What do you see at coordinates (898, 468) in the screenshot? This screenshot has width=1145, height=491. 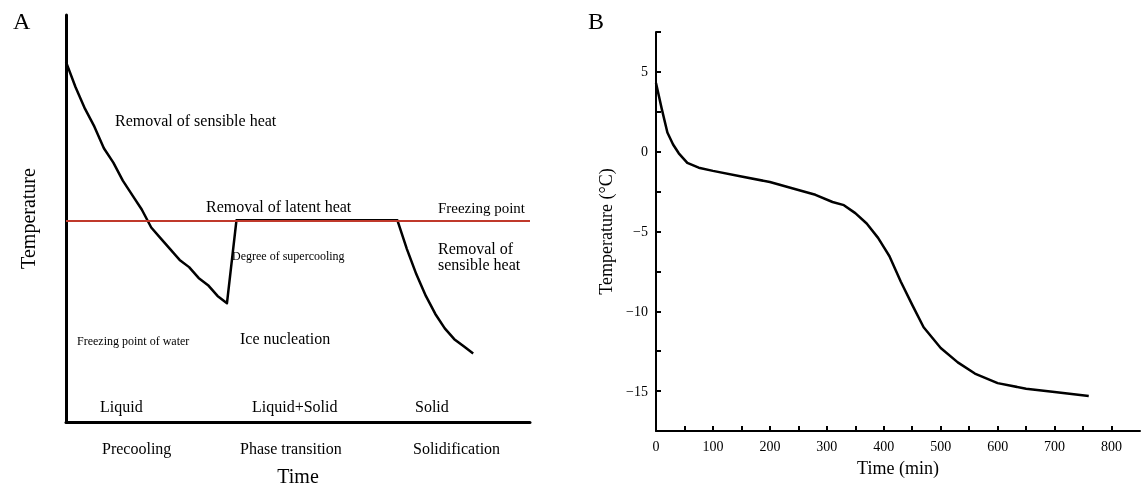 I see `x-axis-title: Time (min)` at bounding box center [898, 468].